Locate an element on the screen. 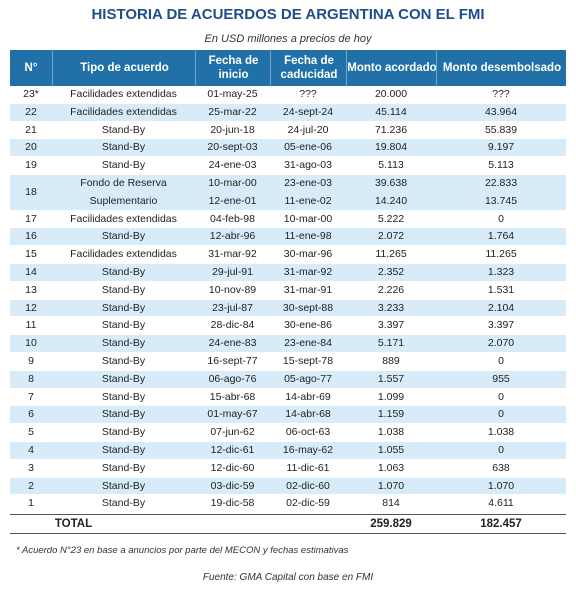  header-bg is located at coordinates (288, 68).